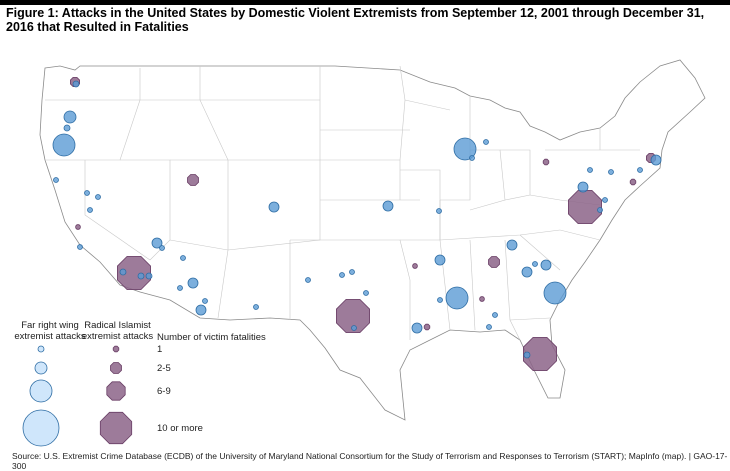 The image size is (730, 471). What do you see at coordinates (77, 396) in the screenshot?
I see `legend-symbols` at bounding box center [77, 396].